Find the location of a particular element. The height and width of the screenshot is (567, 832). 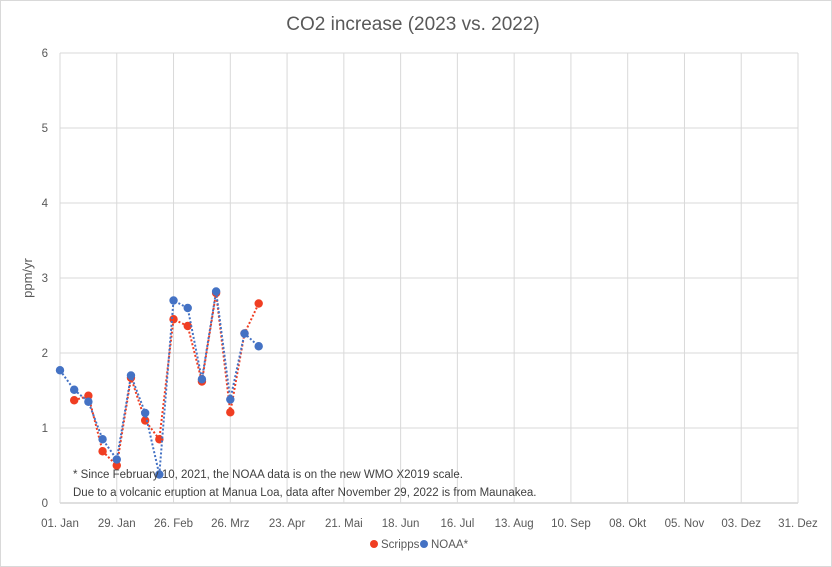

legend: Scripps NOAA* is located at coordinates (419, 545).